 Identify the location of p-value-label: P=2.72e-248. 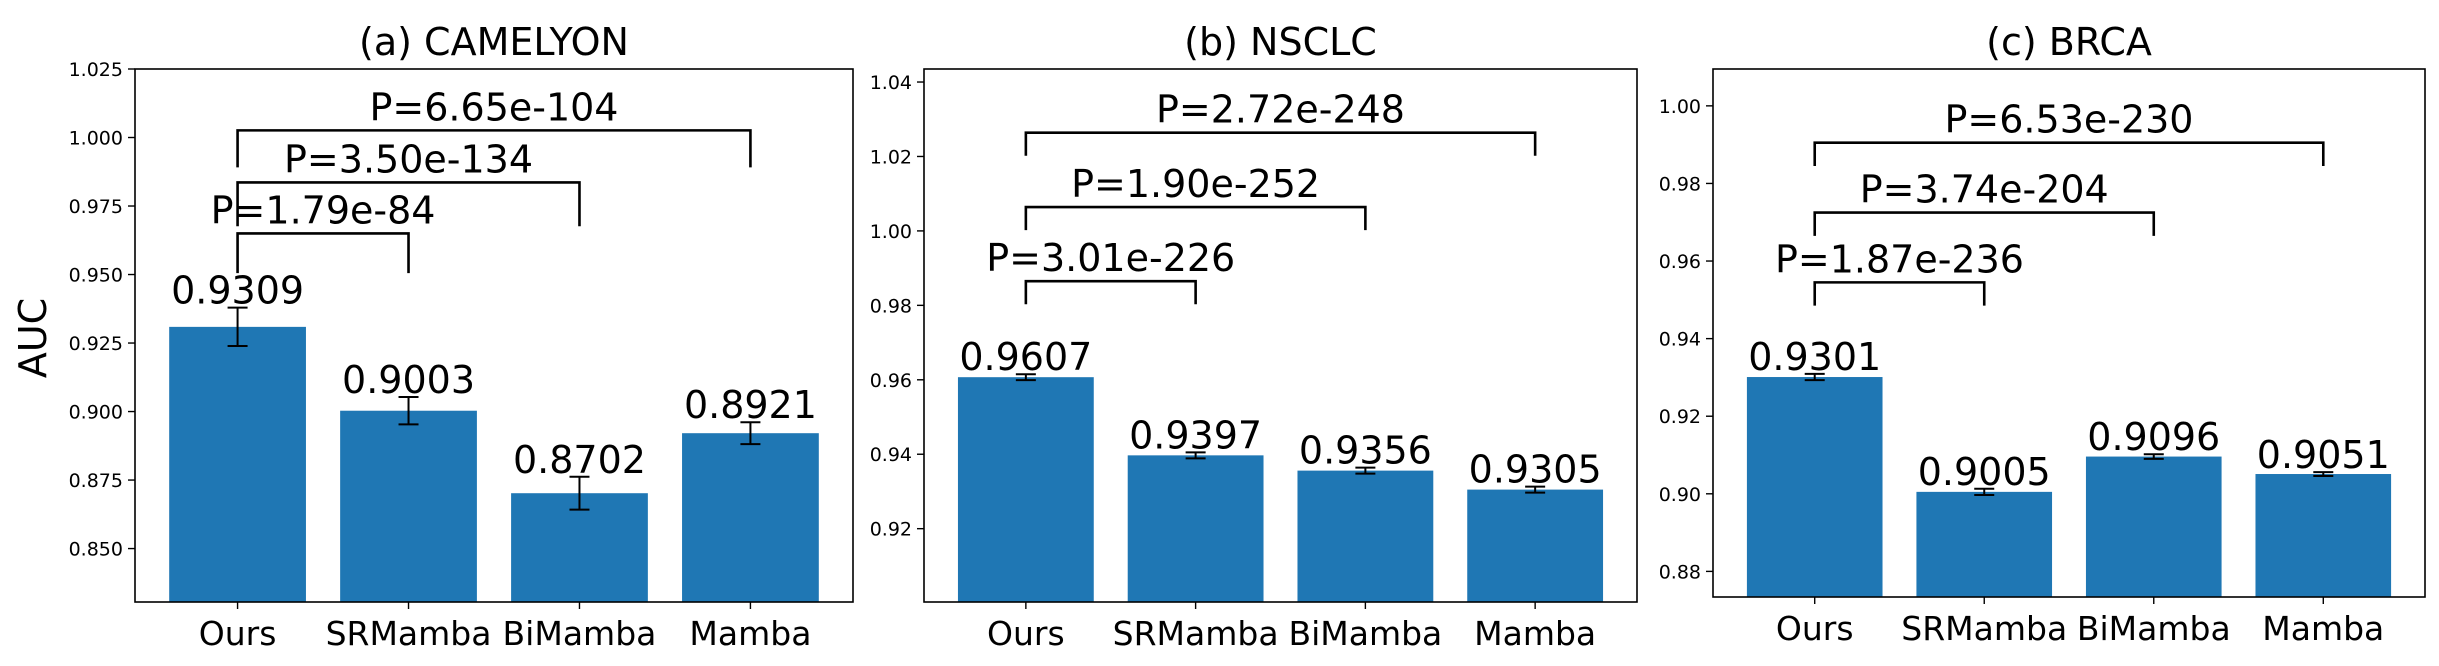
(1280, 110).